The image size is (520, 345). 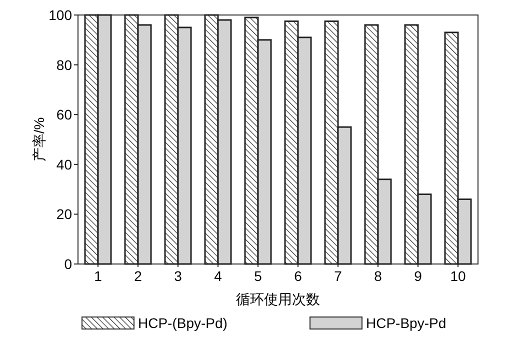 What do you see at coordinates (64, 164) in the screenshot?
I see `y-tick-label: 40` at bounding box center [64, 164].